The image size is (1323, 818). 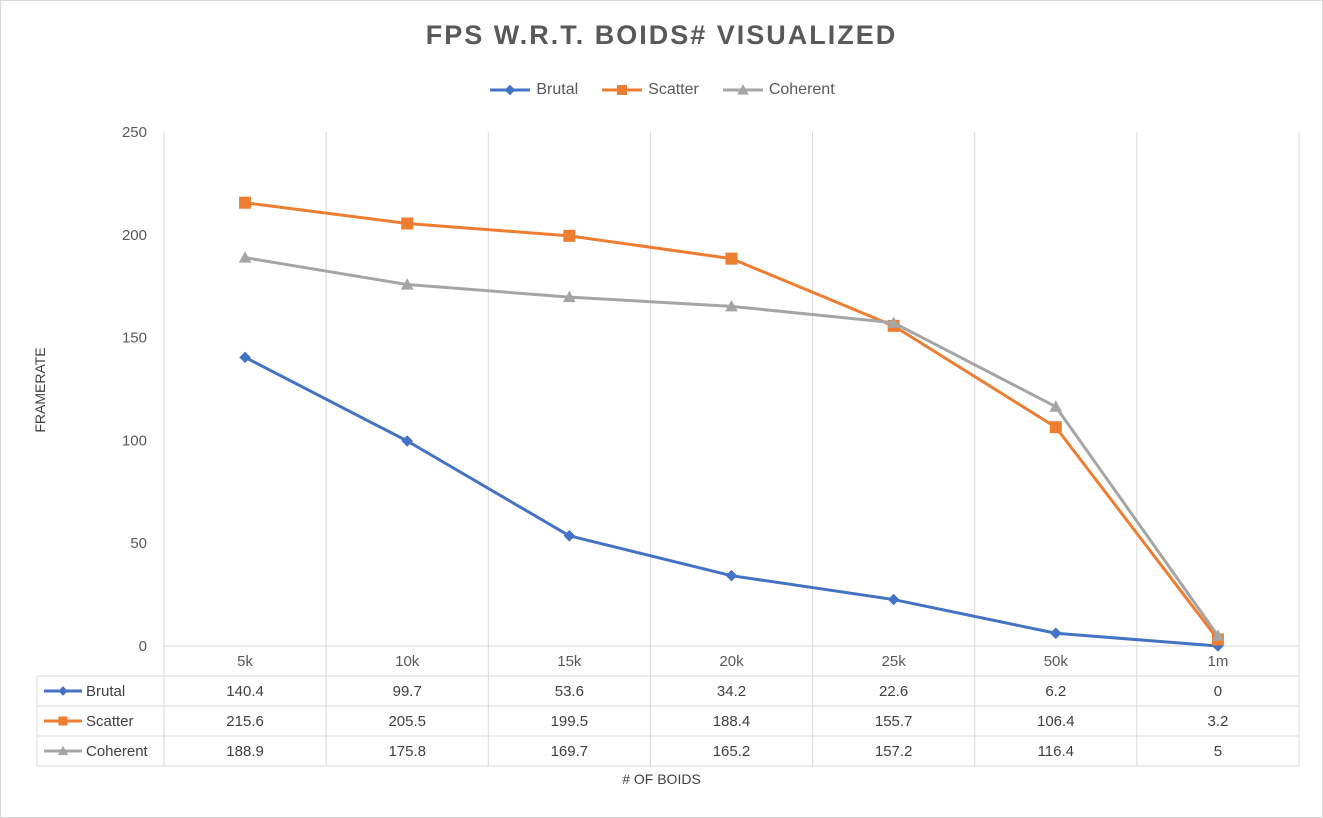 What do you see at coordinates (245, 751) in the screenshot?
I see `data-label: 188.9` at bounding box center [245, 751].